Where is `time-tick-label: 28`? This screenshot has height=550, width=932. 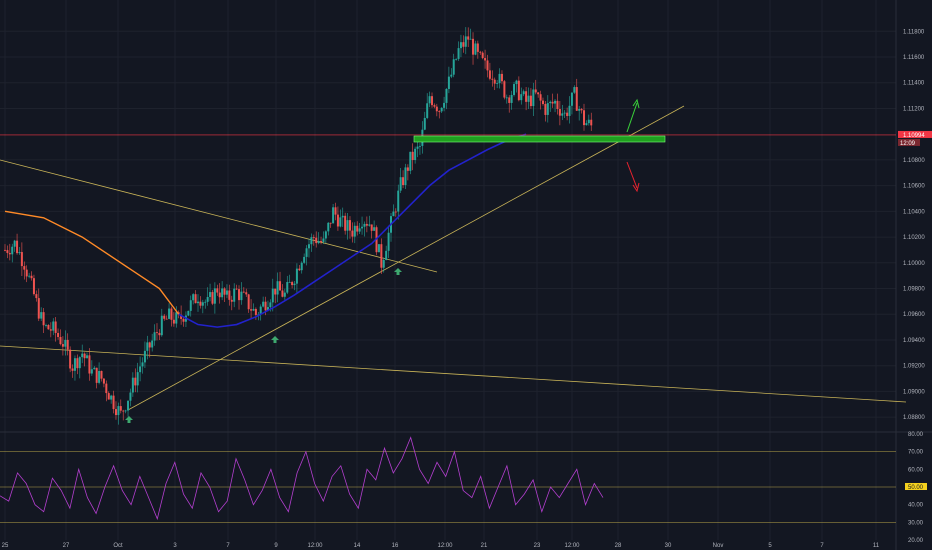
time-tick-label: 28 is located at coordinates (618, 546).